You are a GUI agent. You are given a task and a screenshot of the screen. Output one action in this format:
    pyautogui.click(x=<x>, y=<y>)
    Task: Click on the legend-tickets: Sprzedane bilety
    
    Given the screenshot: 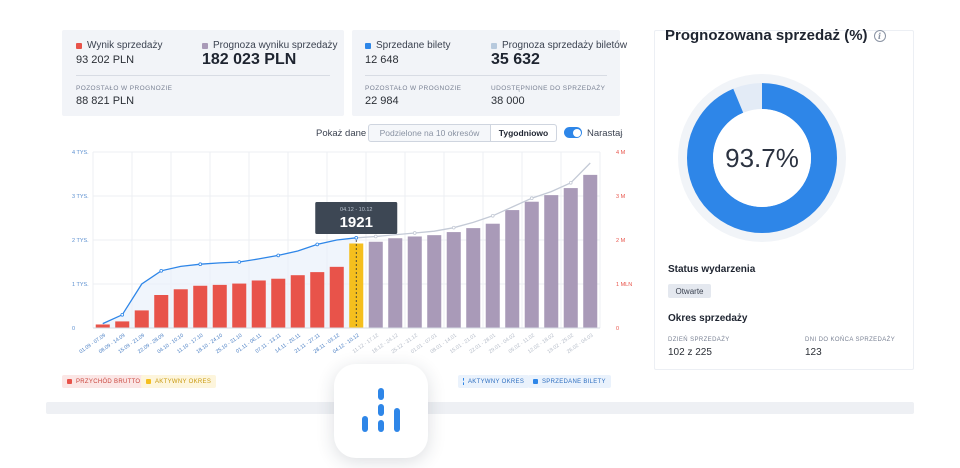 What is the action you would take?
    pyautogui.click(x=569, y=381)
    